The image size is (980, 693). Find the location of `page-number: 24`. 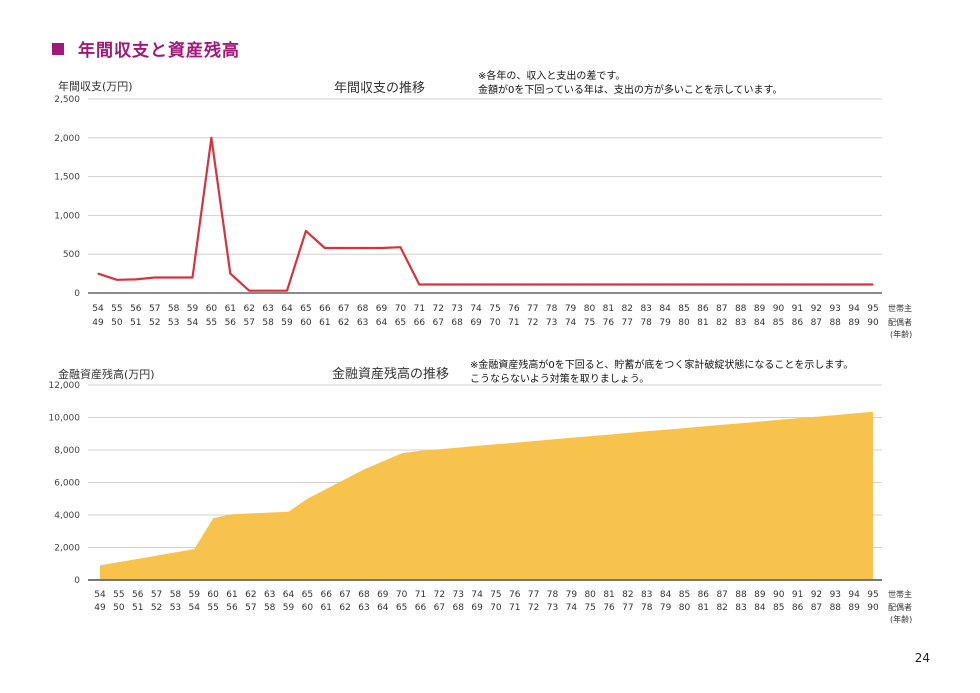

page-number: 24 is located at coordinates (922, 658).